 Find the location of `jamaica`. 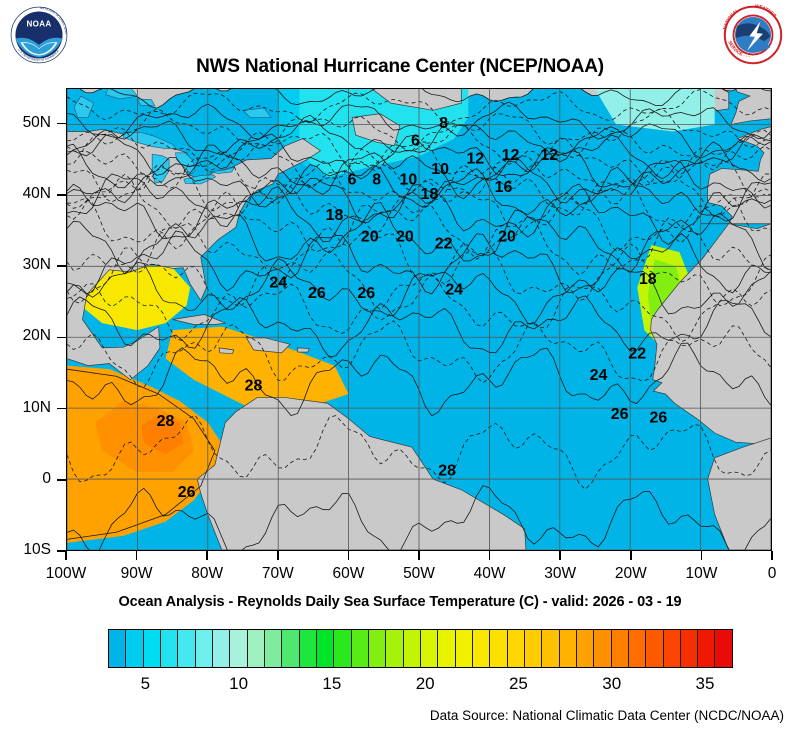

jamaica is located at coordinates (226, 350).